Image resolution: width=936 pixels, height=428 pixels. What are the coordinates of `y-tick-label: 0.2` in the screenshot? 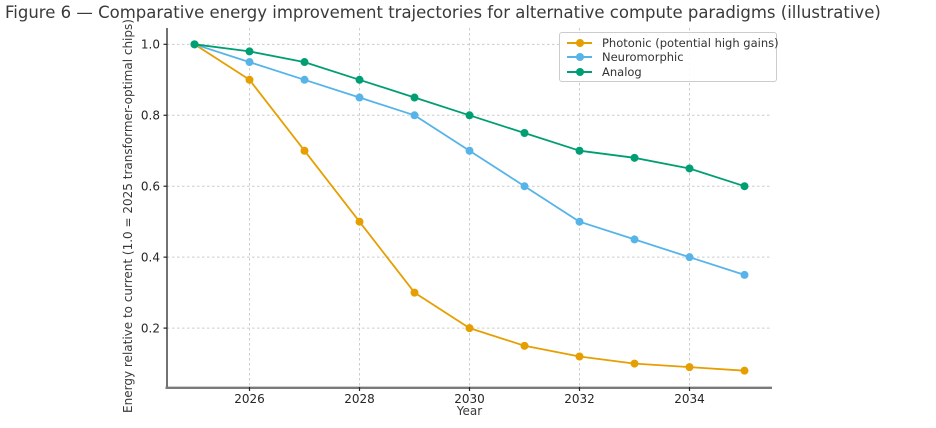 It's located at (150, 328).